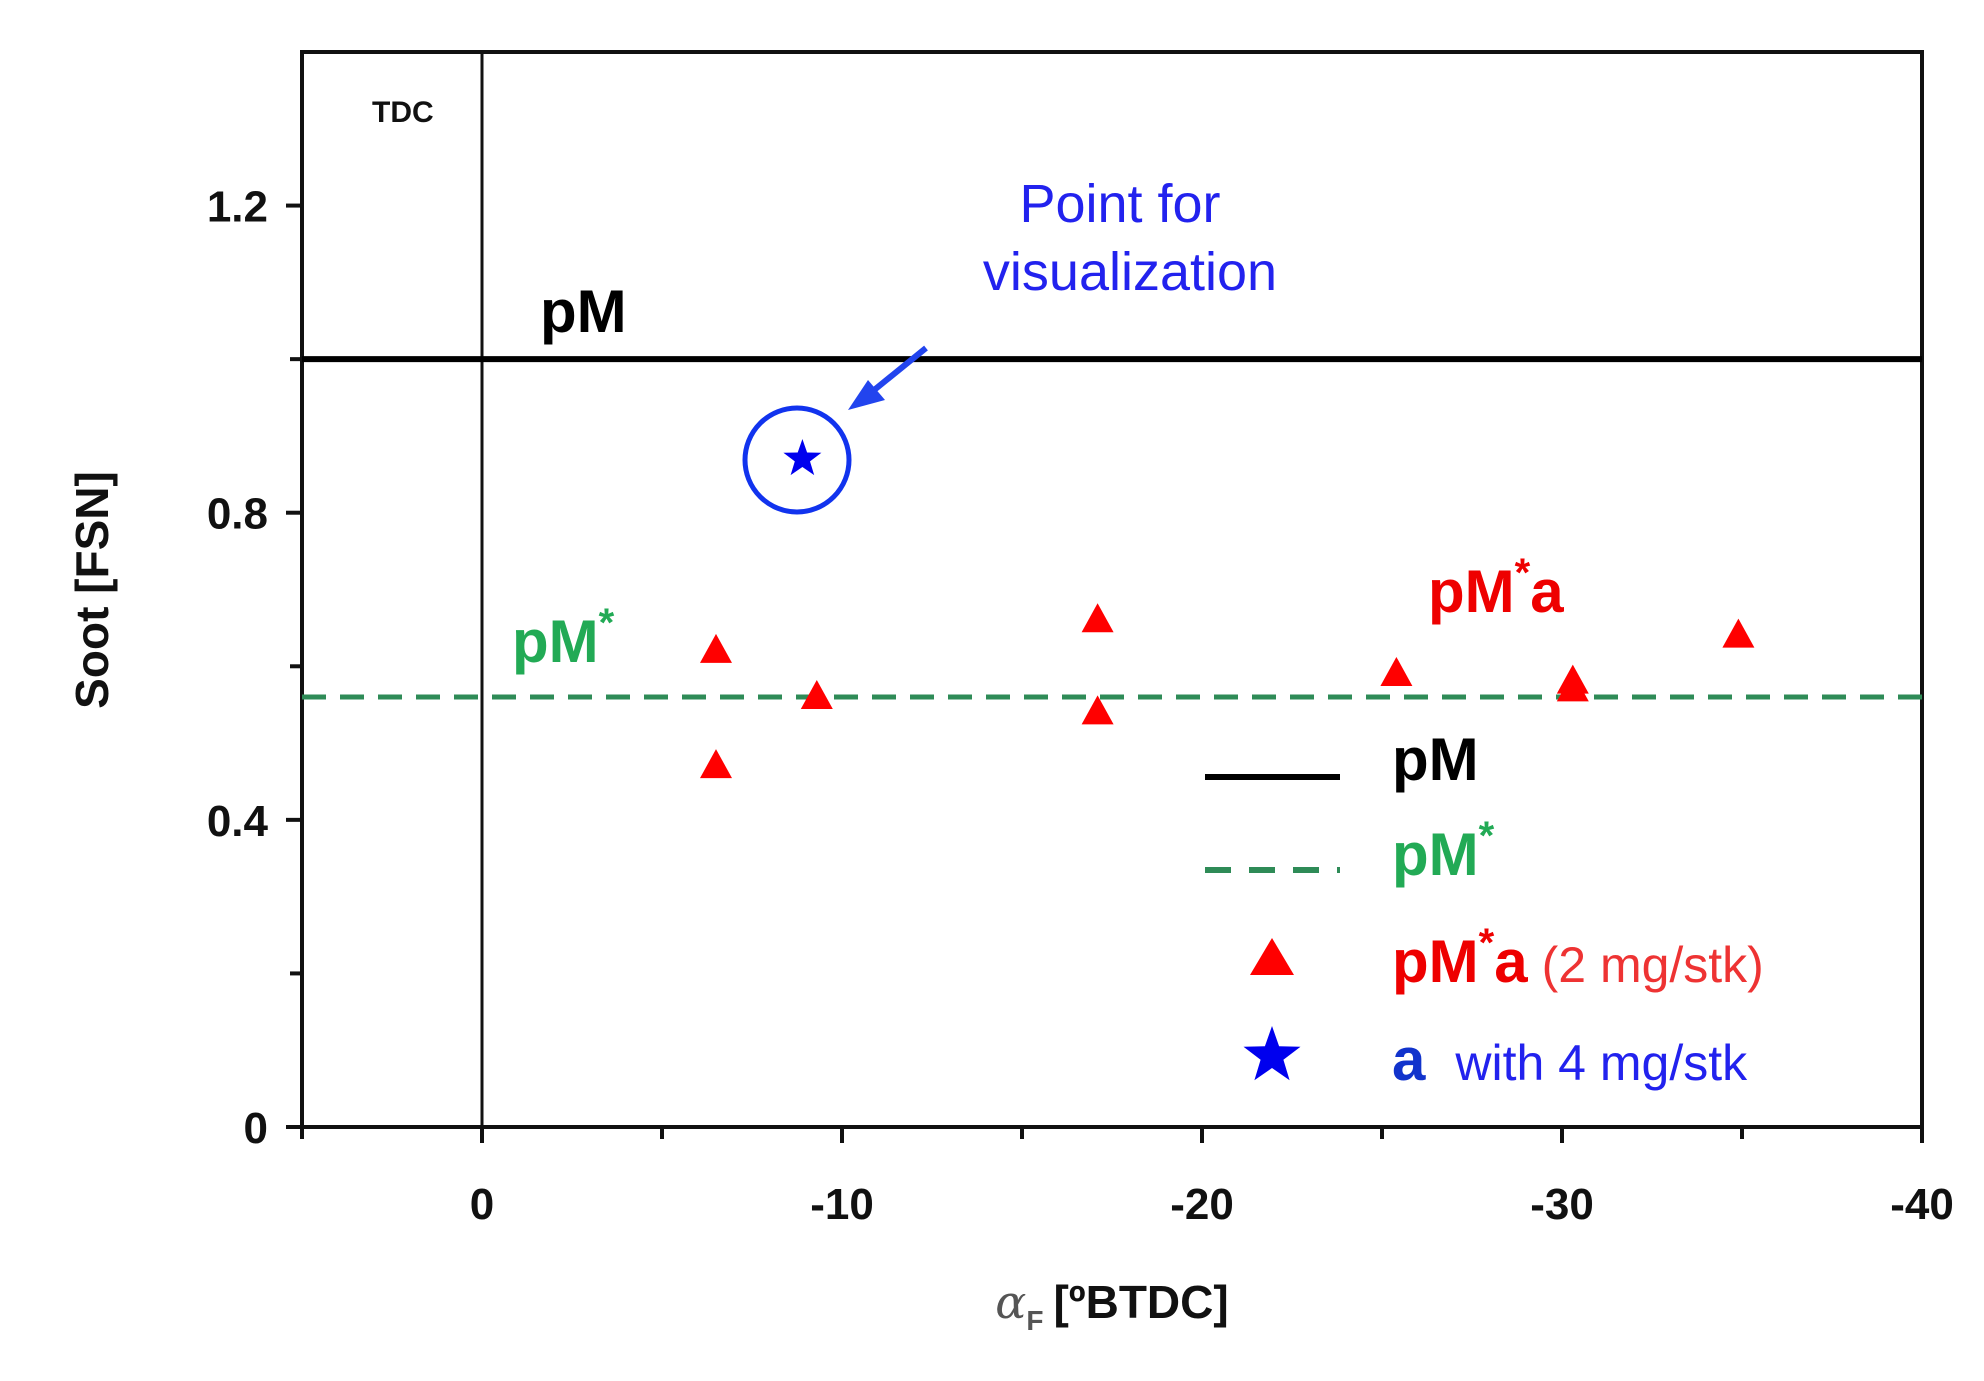 This screenshot has height=1381, width=1984. I want to click on y-tick-label: 1.2, so click(237, 207).